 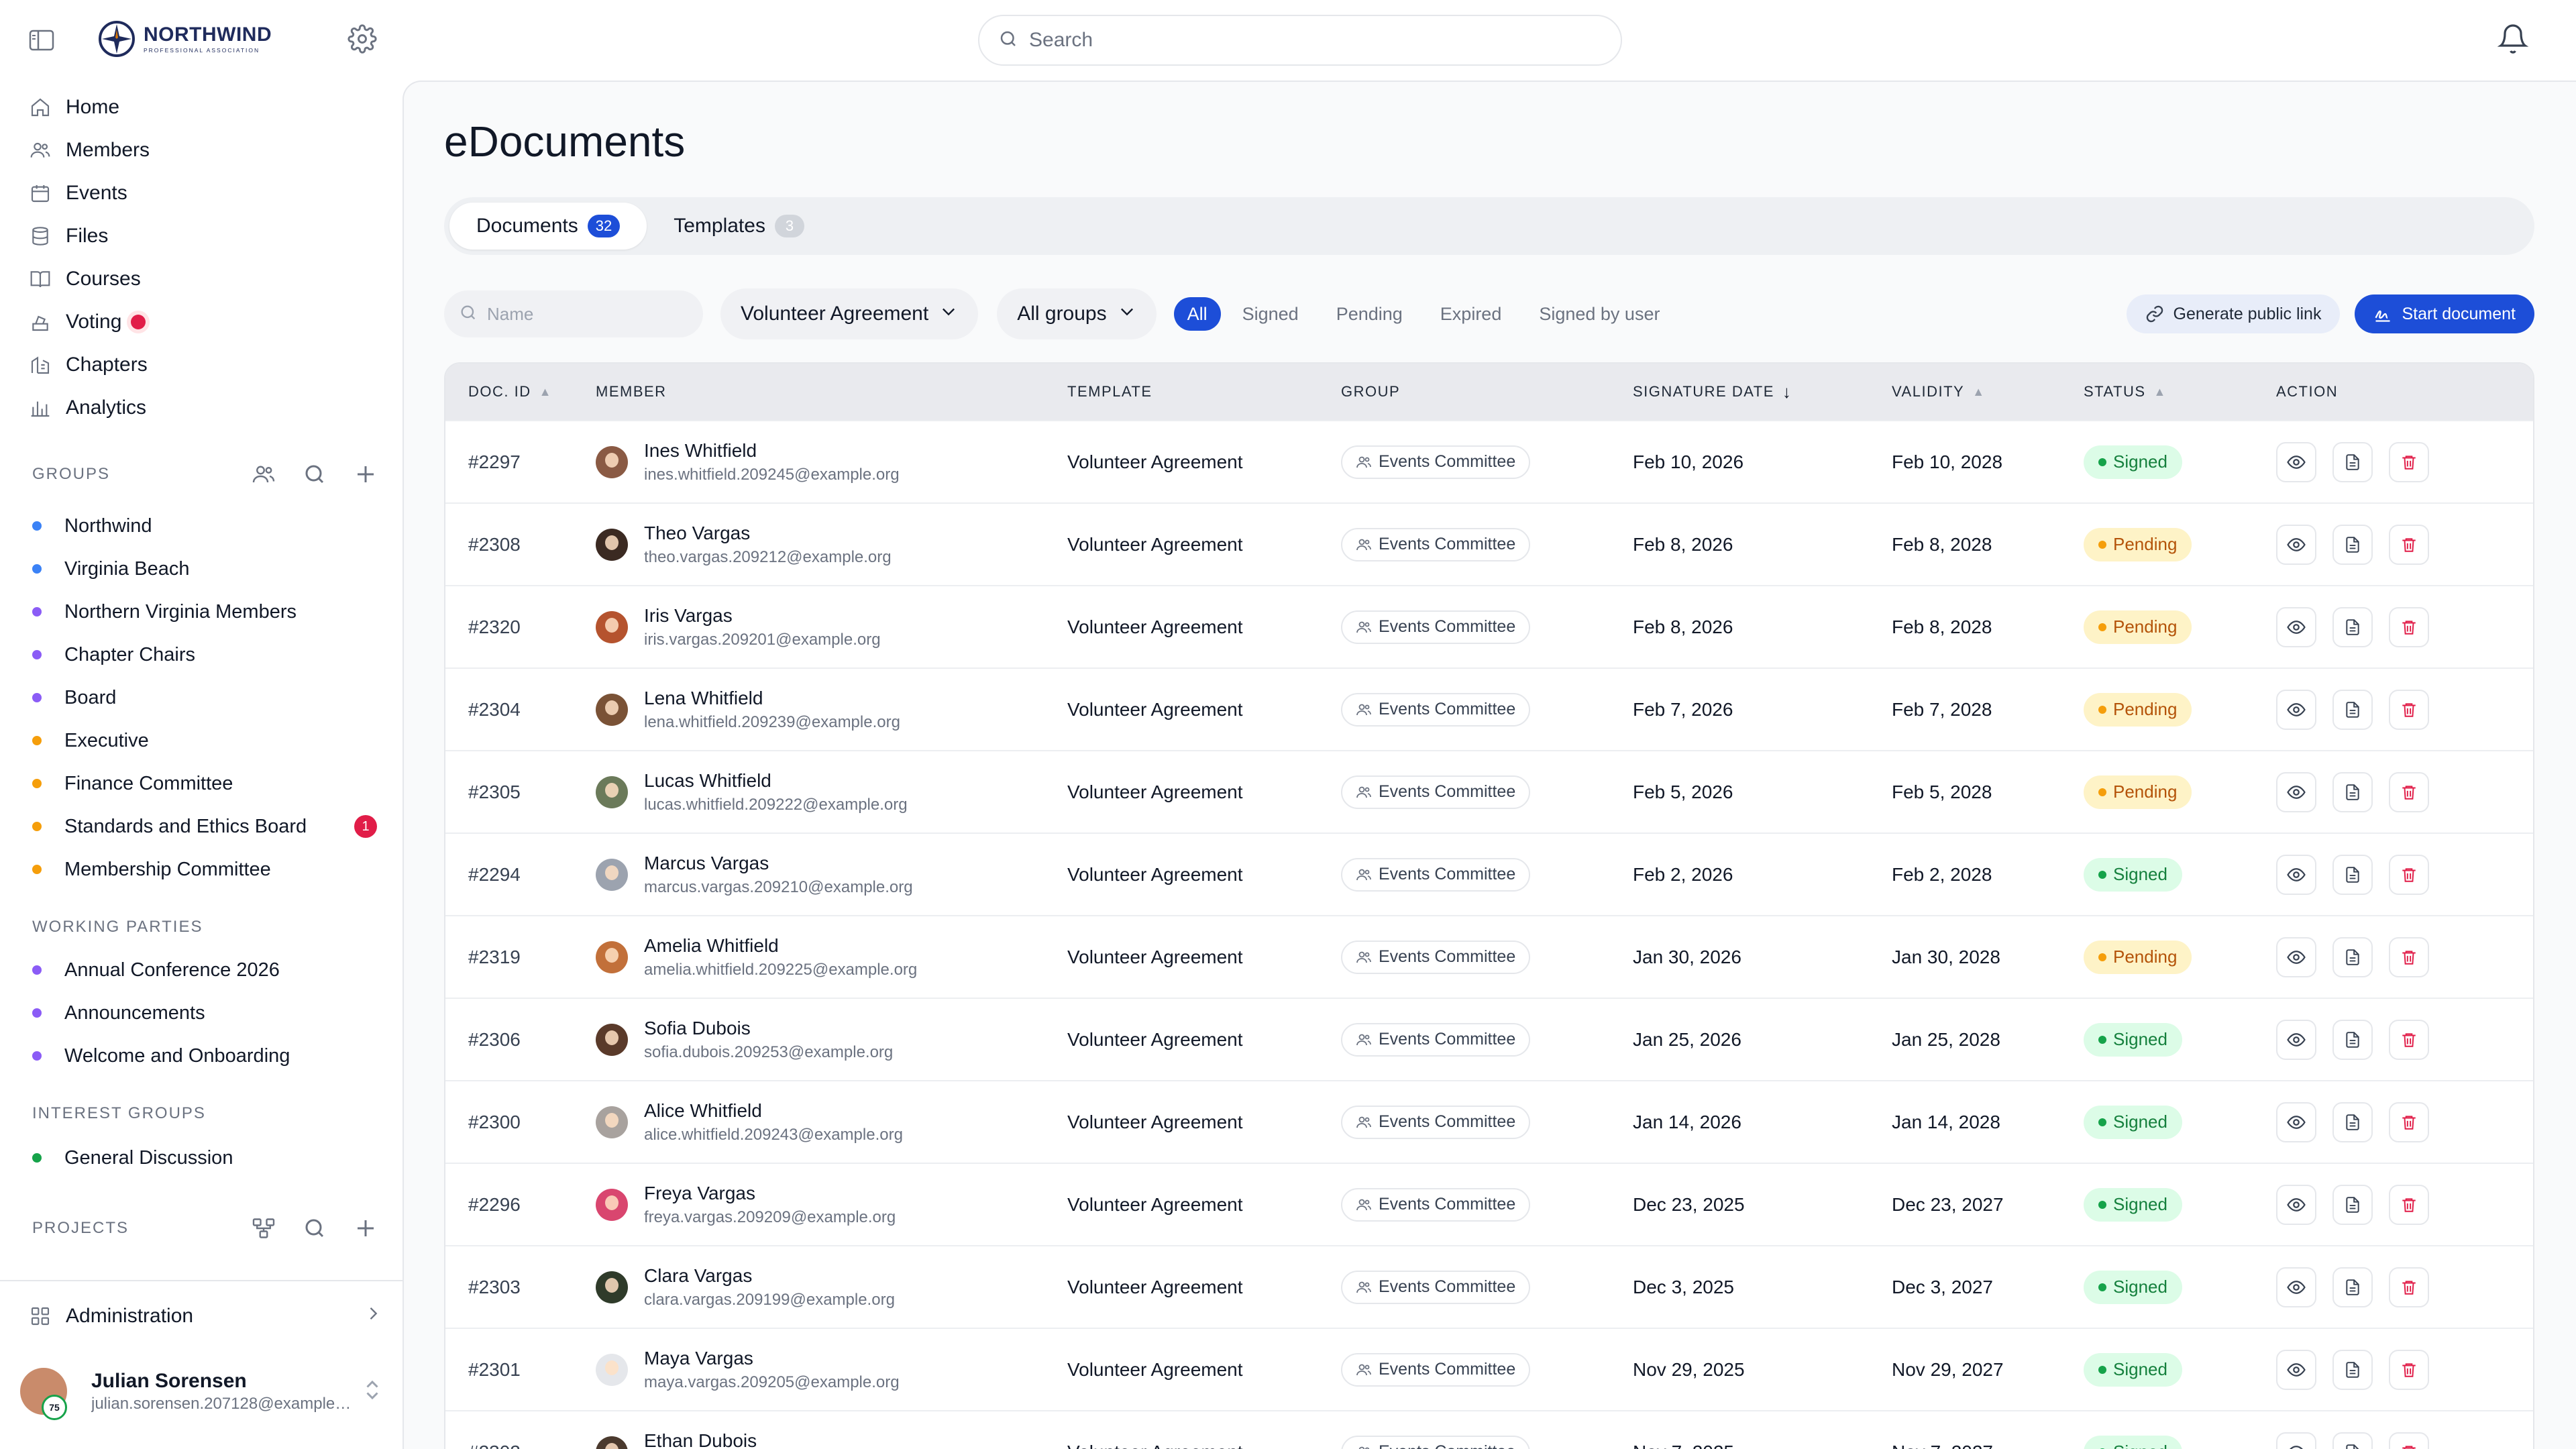 I want to click on status-filter-expired: Expired, so click(x=1471, y=313).